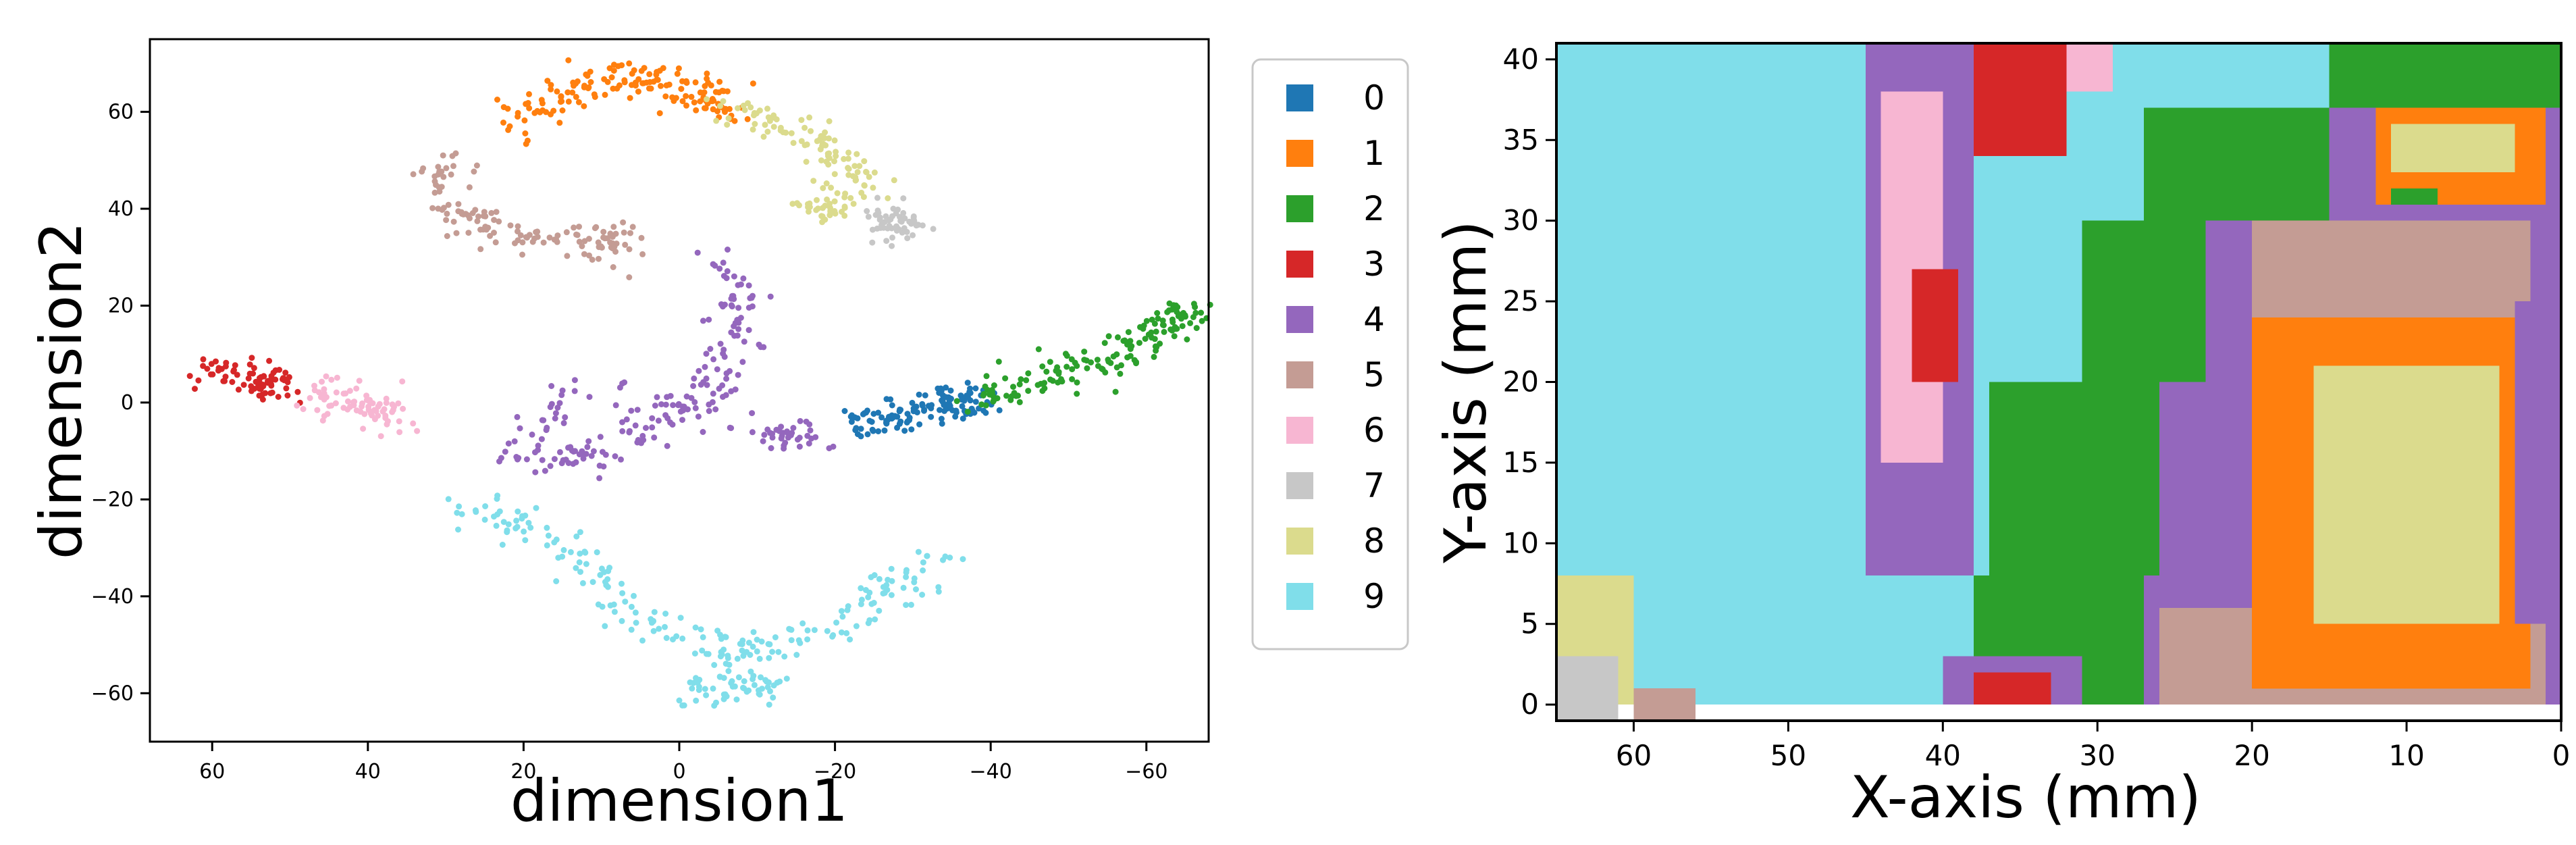 Image resolution: width=2576 pixels, height=845 pixels. Describe the element at coordinates (1521, 220) in the screenshot. I see `y-tick-label: 30` at that location.